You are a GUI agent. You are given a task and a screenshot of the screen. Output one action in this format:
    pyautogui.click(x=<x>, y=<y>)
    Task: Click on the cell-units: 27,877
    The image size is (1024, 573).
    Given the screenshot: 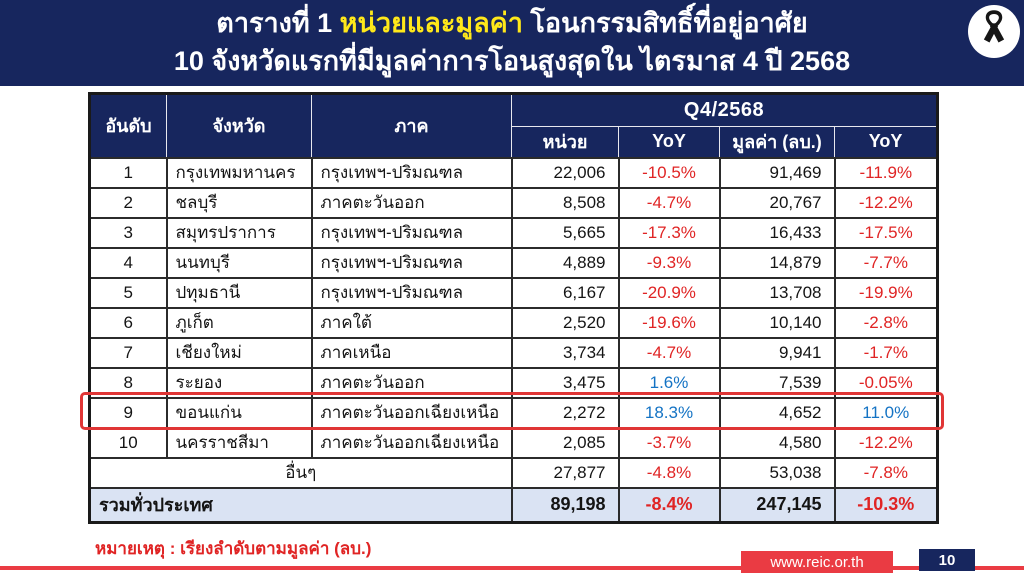 What is the action you would take?
    pyautogui.click(x=565, y=472)
    